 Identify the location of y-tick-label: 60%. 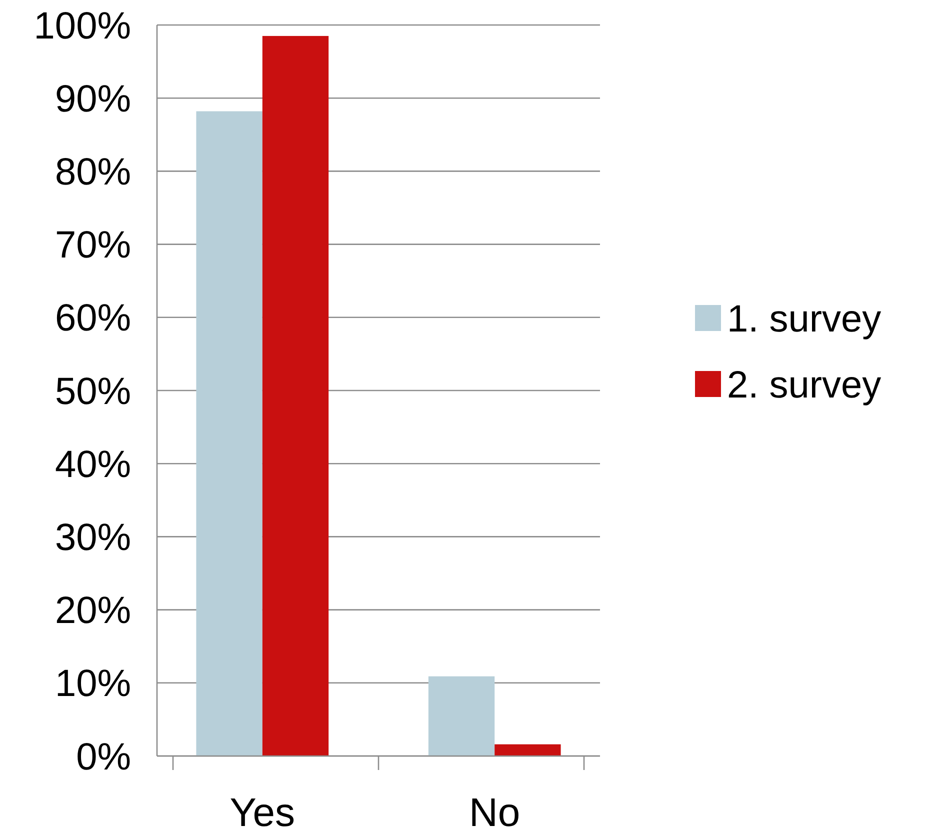
(92, 319).